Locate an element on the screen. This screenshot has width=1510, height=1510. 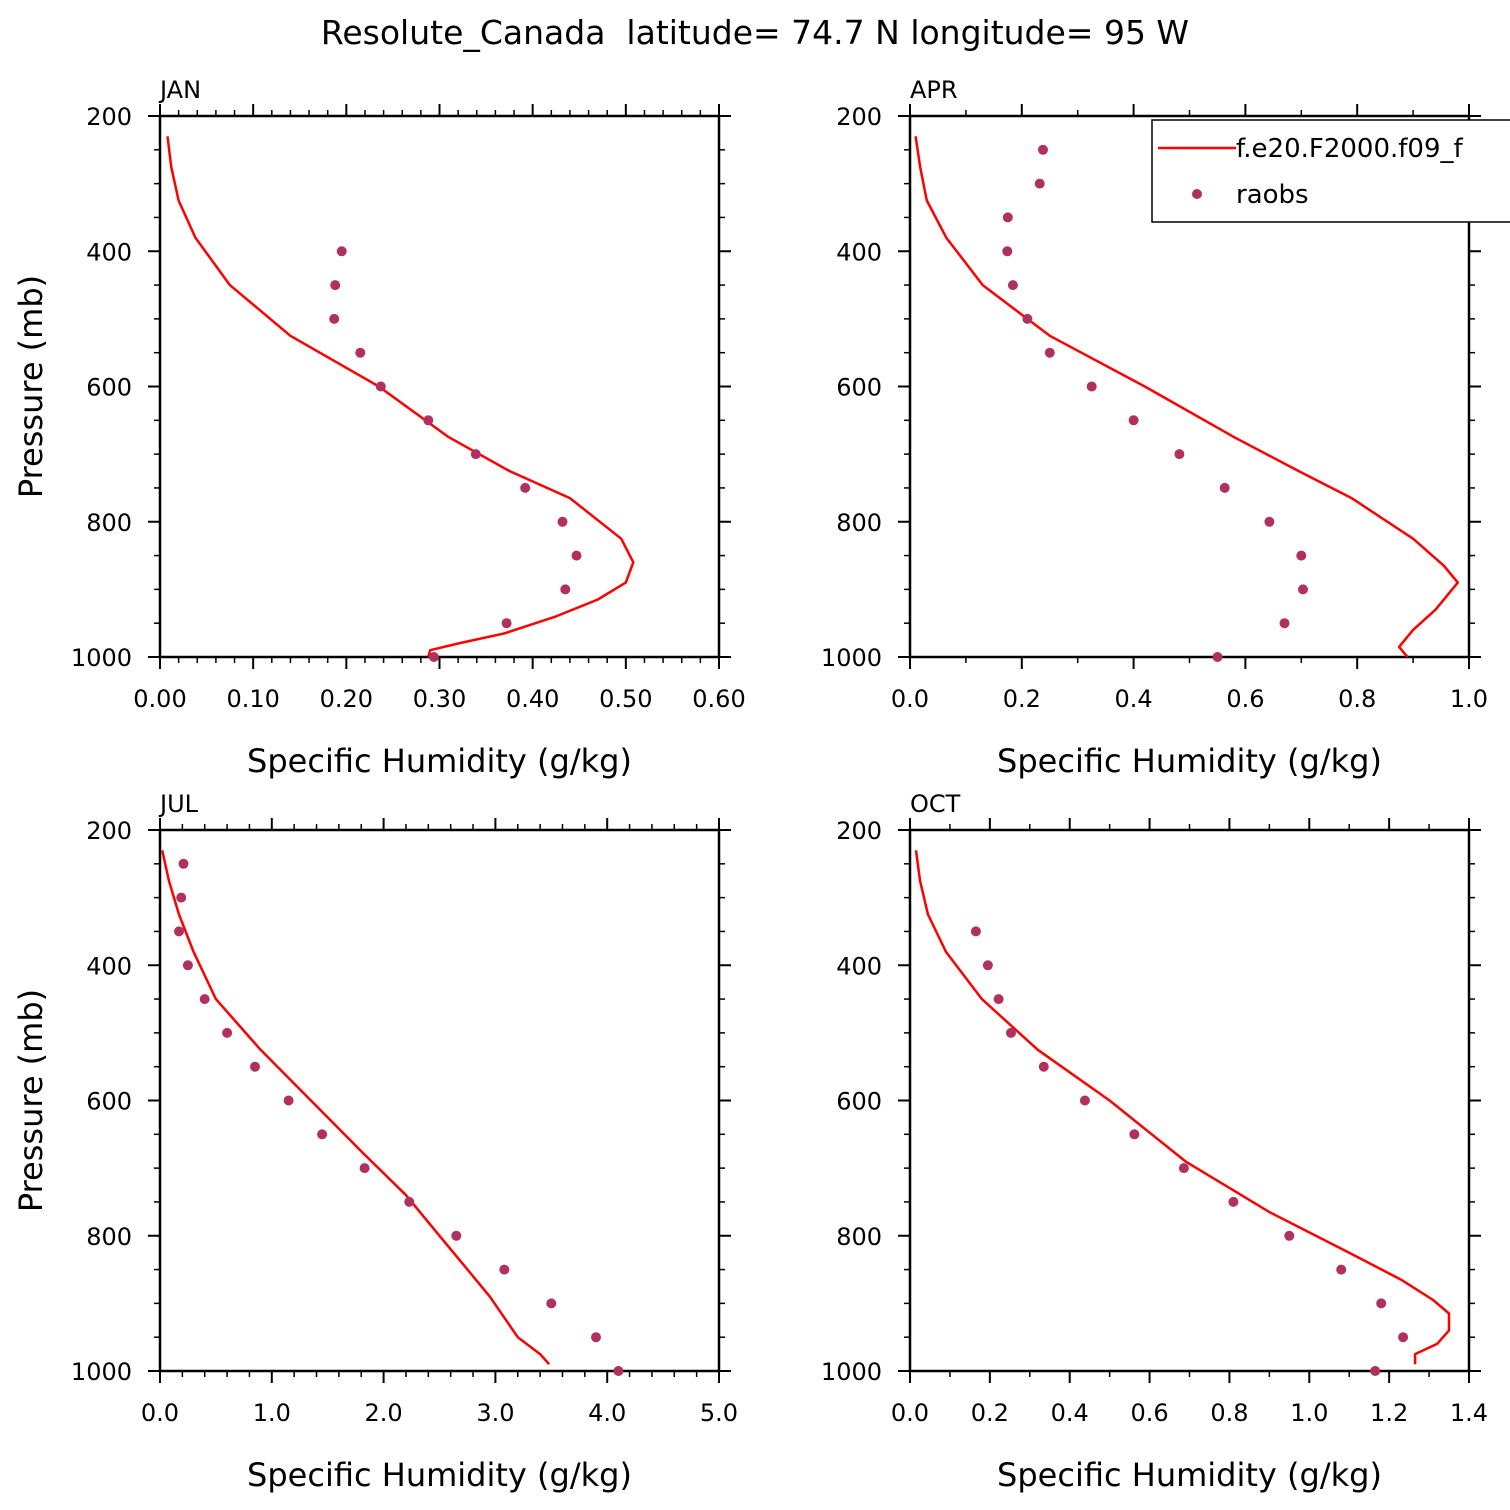
legend: f.e20.F2000.f09_f raobs is located at coordinates (1330, 171).